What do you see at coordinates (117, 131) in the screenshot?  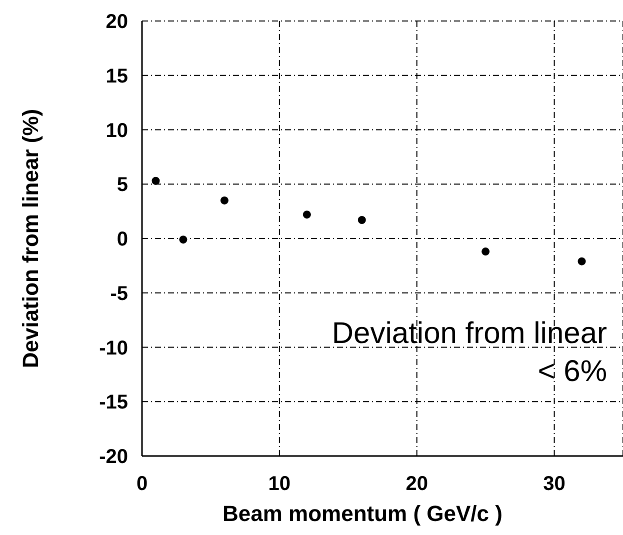 I see `y-tick-label: 10` at bounding box center [117, 131].